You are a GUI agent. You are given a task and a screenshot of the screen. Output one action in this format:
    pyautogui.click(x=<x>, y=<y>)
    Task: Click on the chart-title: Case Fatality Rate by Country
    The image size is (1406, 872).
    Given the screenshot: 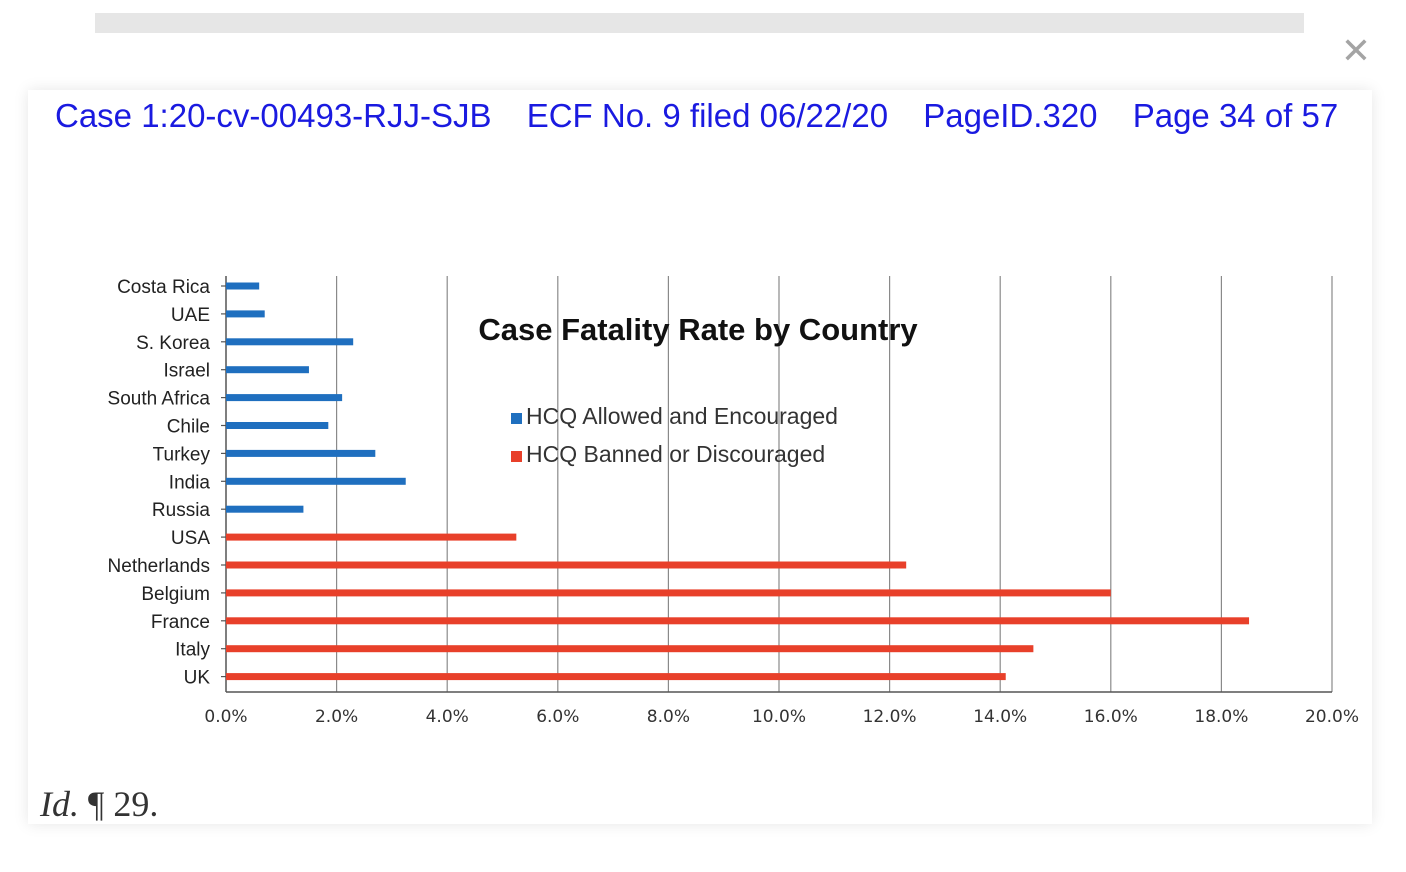 What is the action you would take?
    pyautogui.click(x=698, y=329)
    